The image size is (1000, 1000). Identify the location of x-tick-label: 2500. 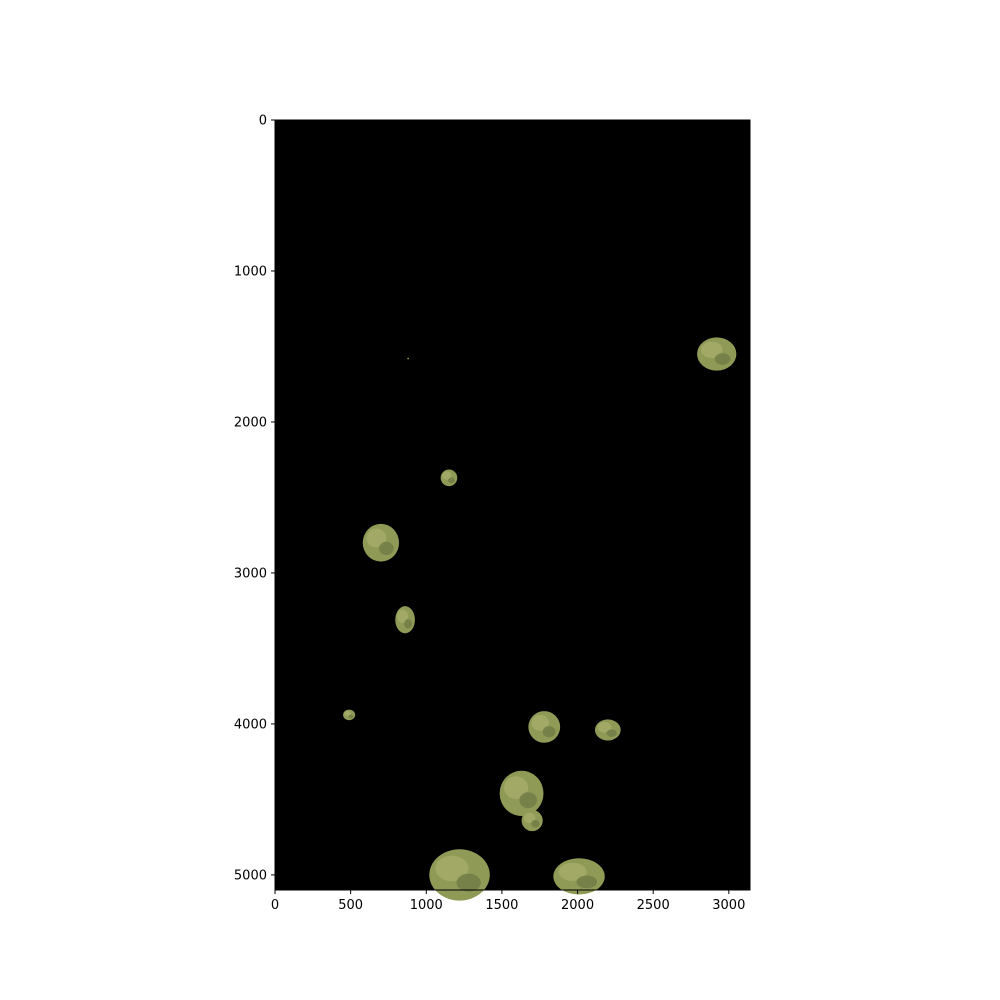
(653, 905).